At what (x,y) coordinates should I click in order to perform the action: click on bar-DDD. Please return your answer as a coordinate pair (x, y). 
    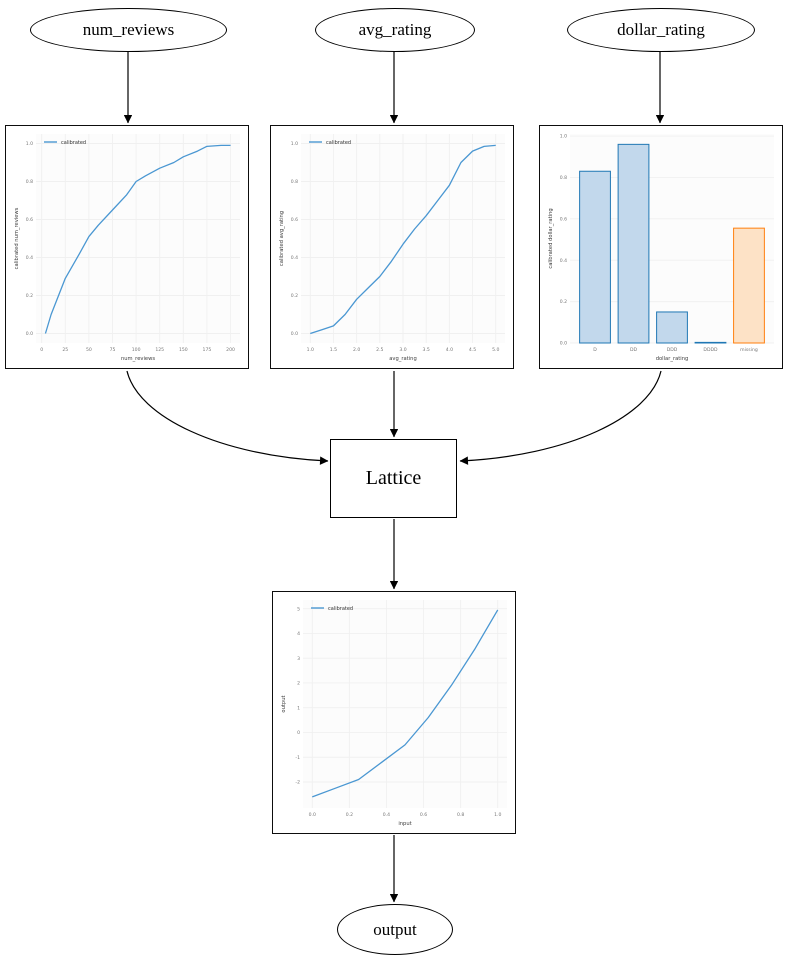
    Looking at the image, I should click on (672, 327).